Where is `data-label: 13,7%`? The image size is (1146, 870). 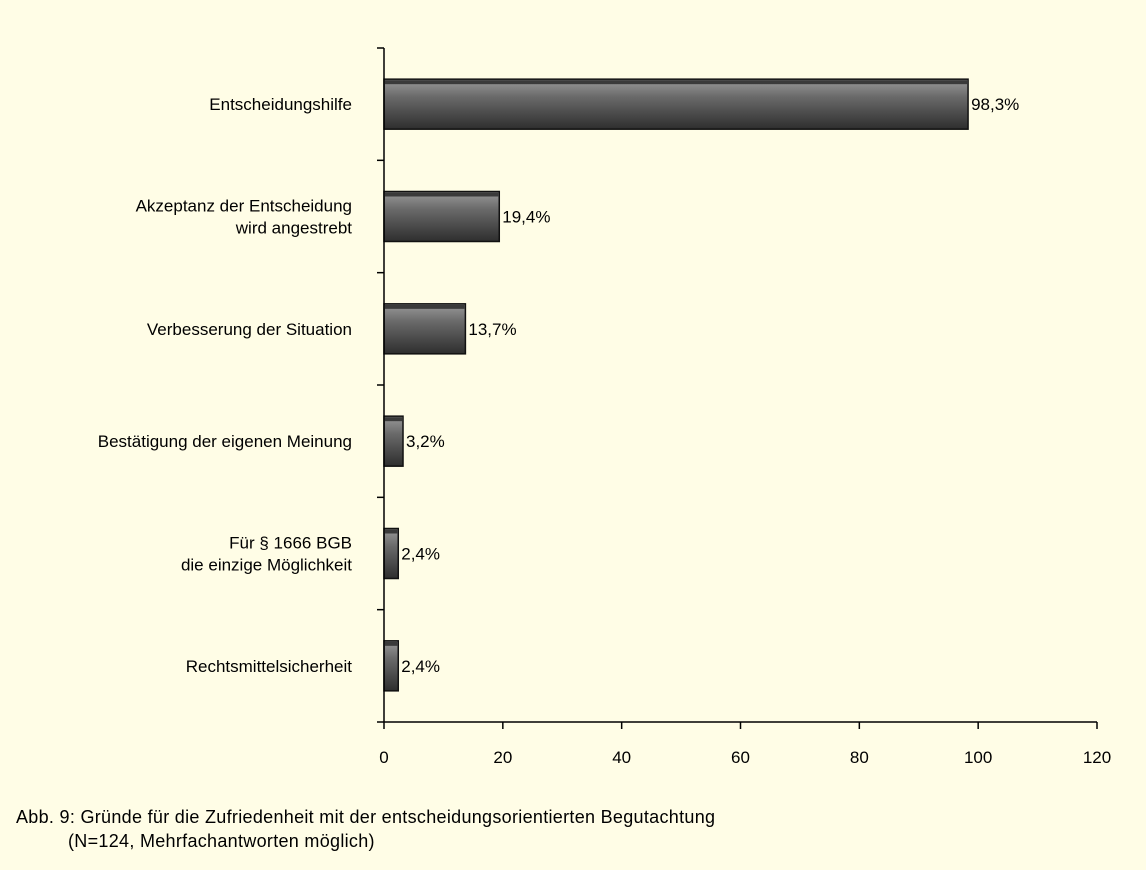
data-label: 13,7% is located at coordinates (492, 329).